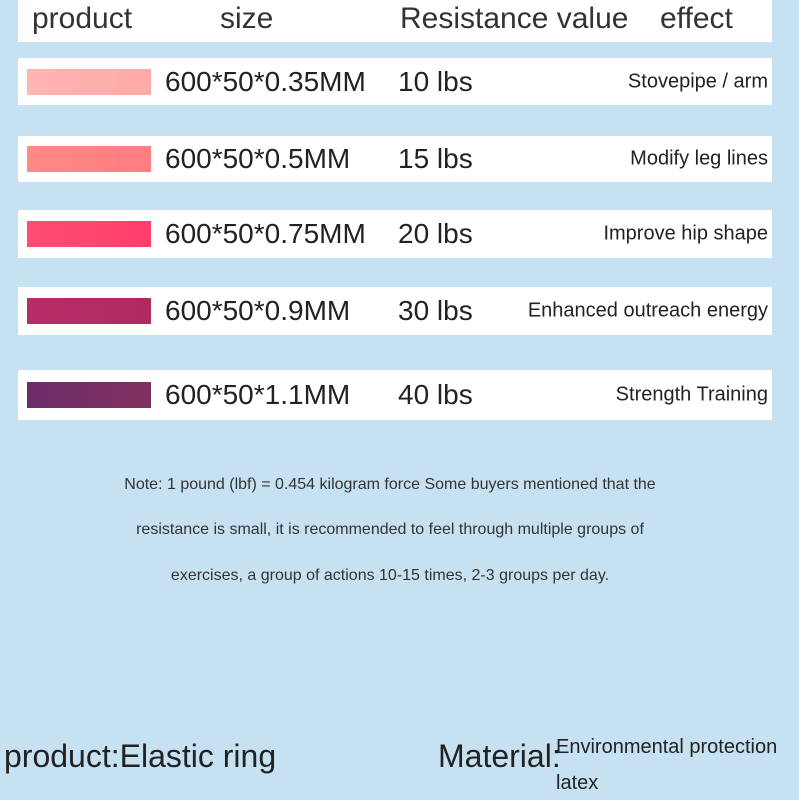 The width and height of the screenshot is (799, 800). Describe the element at coordinates (395, 81) in the screenshot. I see `table-row: 600*50*0.35MM 10 lbs Stovepipe / arm` at that location.